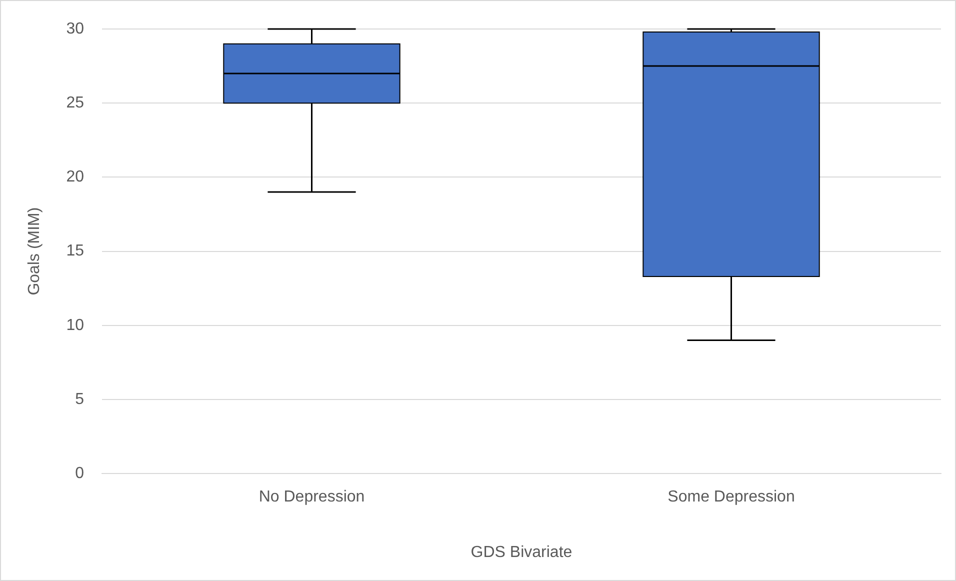 The width and height of the screenshot is (956, 581). What do you see at coordinates (75, 103) in the screenshot?
I see `y-tick-label: 25` at bounding box center [75, 103].